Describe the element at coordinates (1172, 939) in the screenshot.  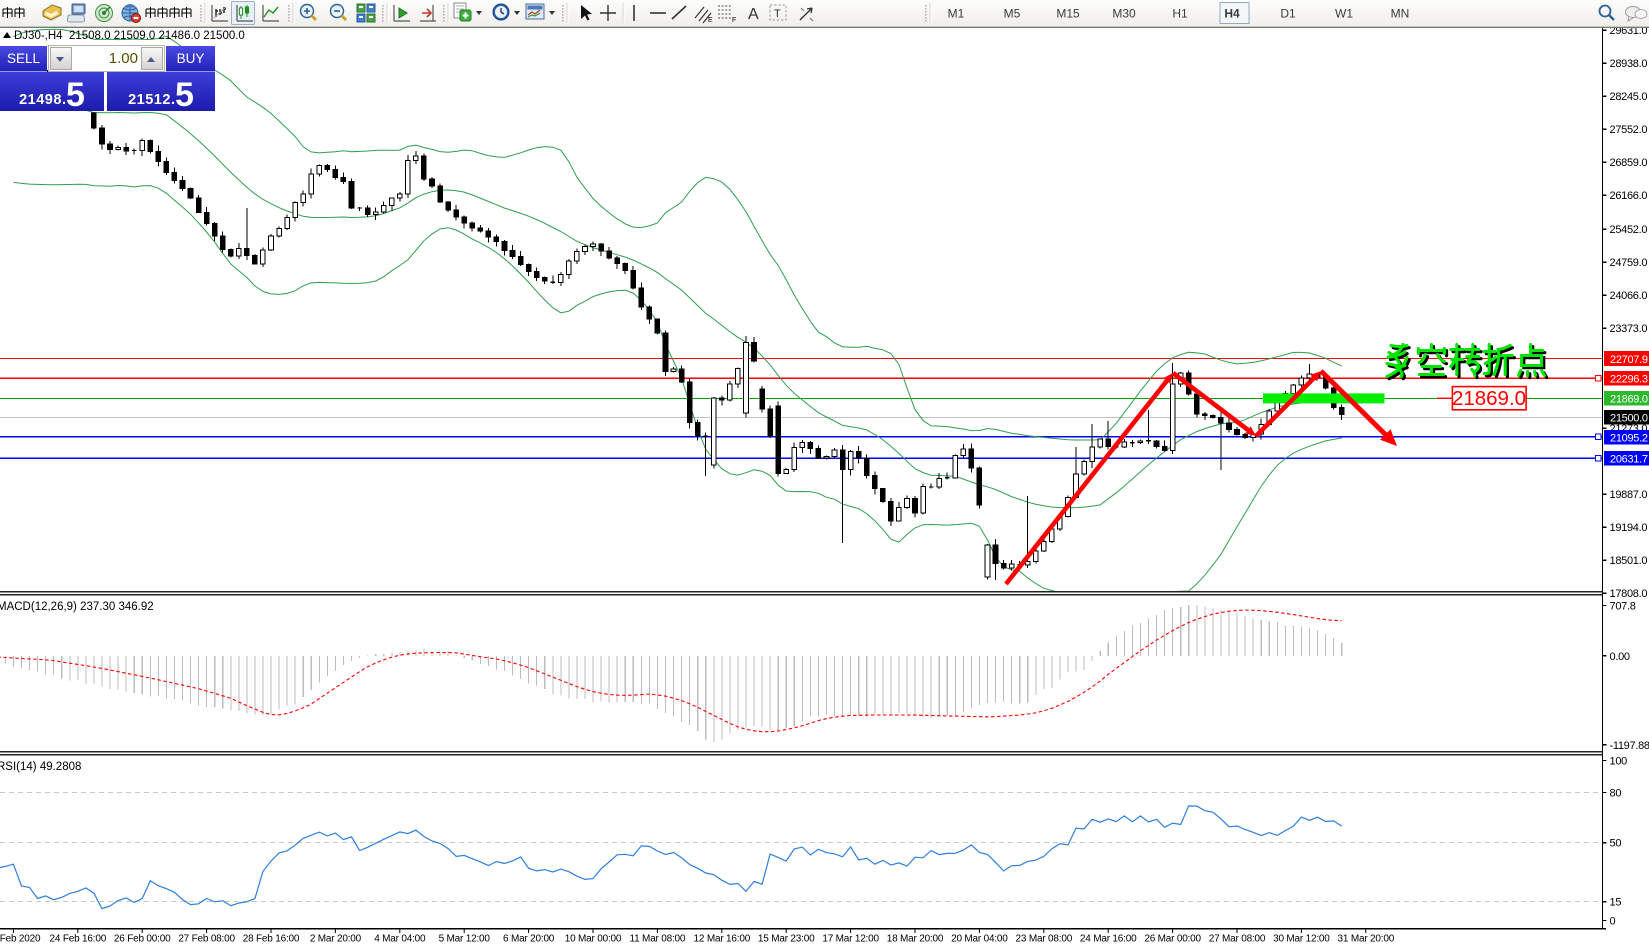
I see `svg-text: 26 Mar 00:00` at that location.